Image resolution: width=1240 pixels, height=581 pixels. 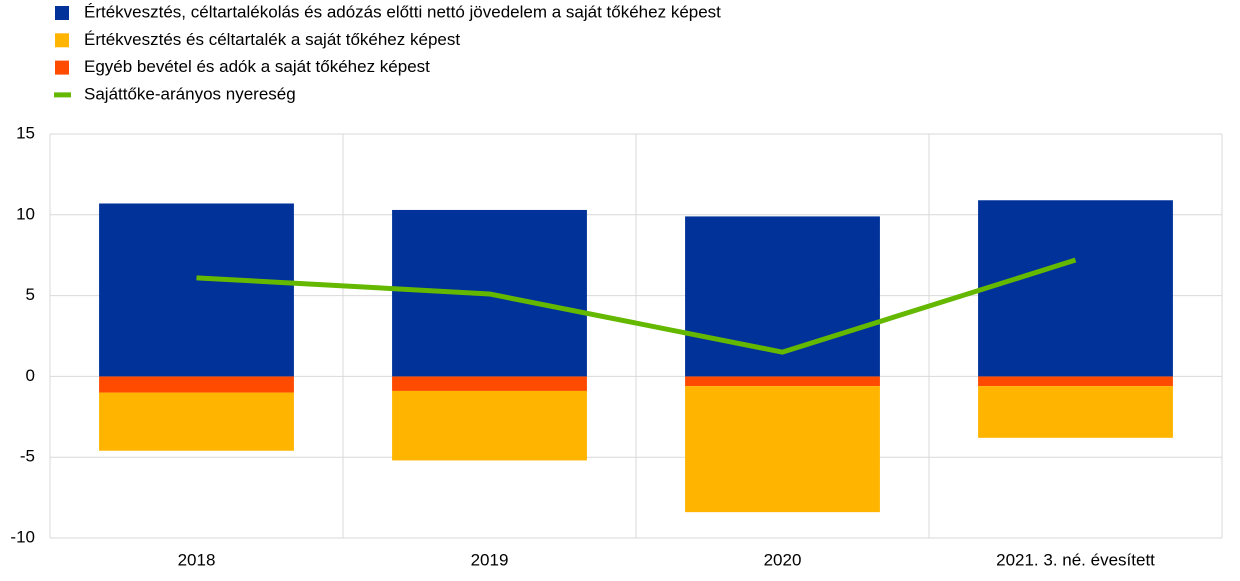 I want to click on y-tick-label: -10, so click(x=22, y=536).